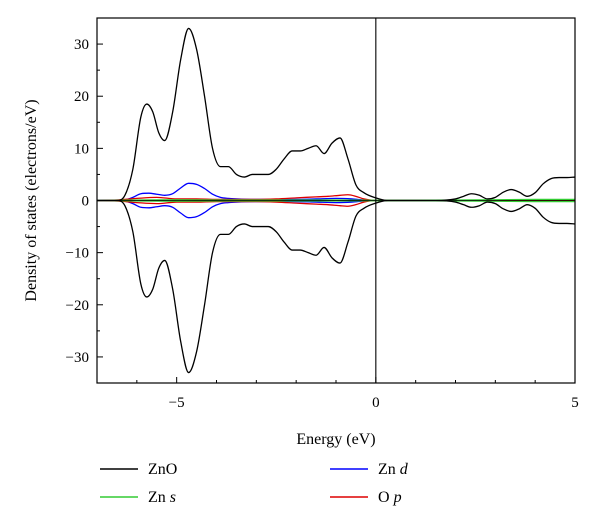 Image resolution: width=600 pixels, height=532 pixels. I want to click on legend-label-zno: ZnO, so click(162, 469).